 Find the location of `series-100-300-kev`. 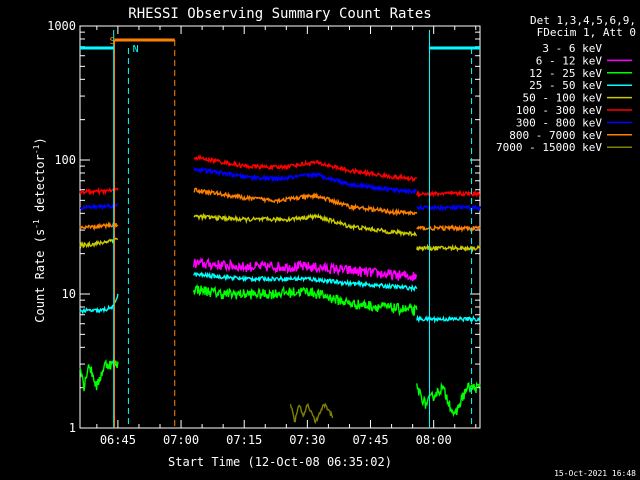

series-100-300-kev is located at coordinates (280, 176).